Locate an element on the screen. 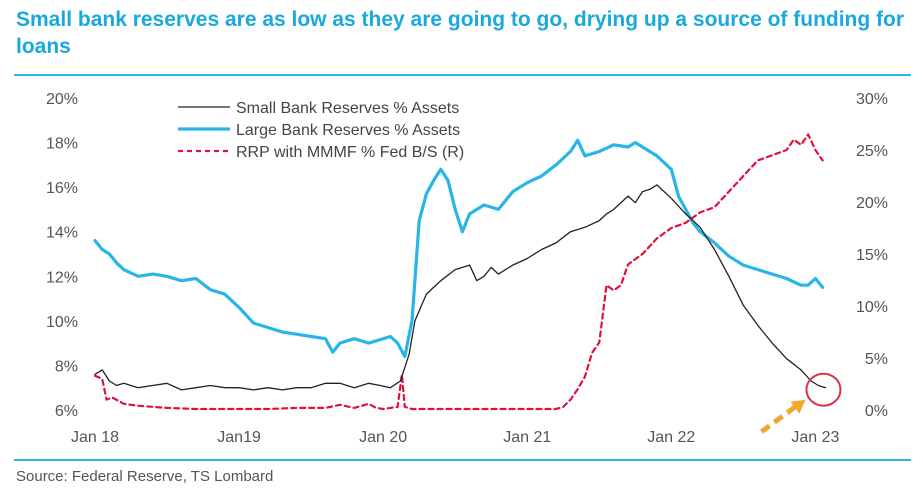 The width and height of the screenshot is (923, 496). x-tick-label: Jan 21 is located at coordinates (527, 437).